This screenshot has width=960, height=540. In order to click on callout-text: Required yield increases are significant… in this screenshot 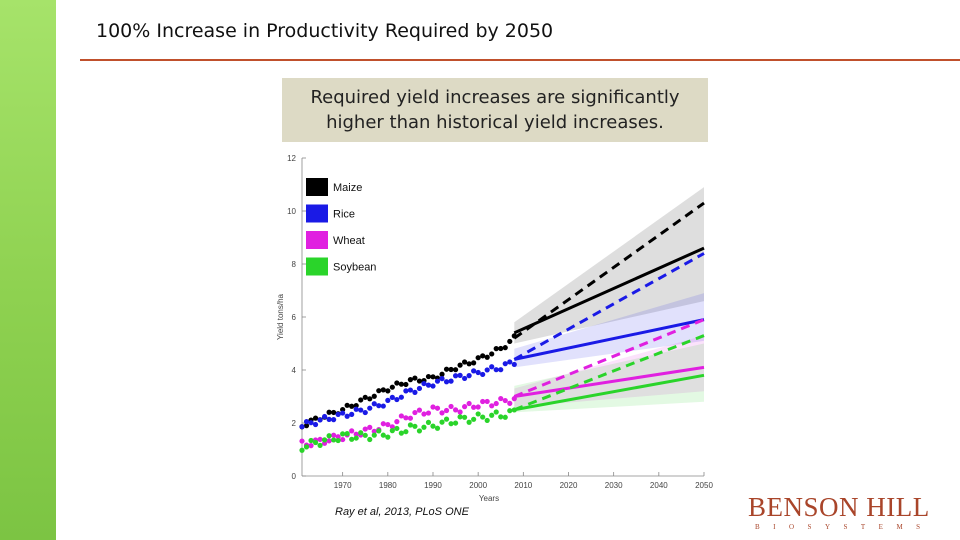, I will do `click(495, 110)`.